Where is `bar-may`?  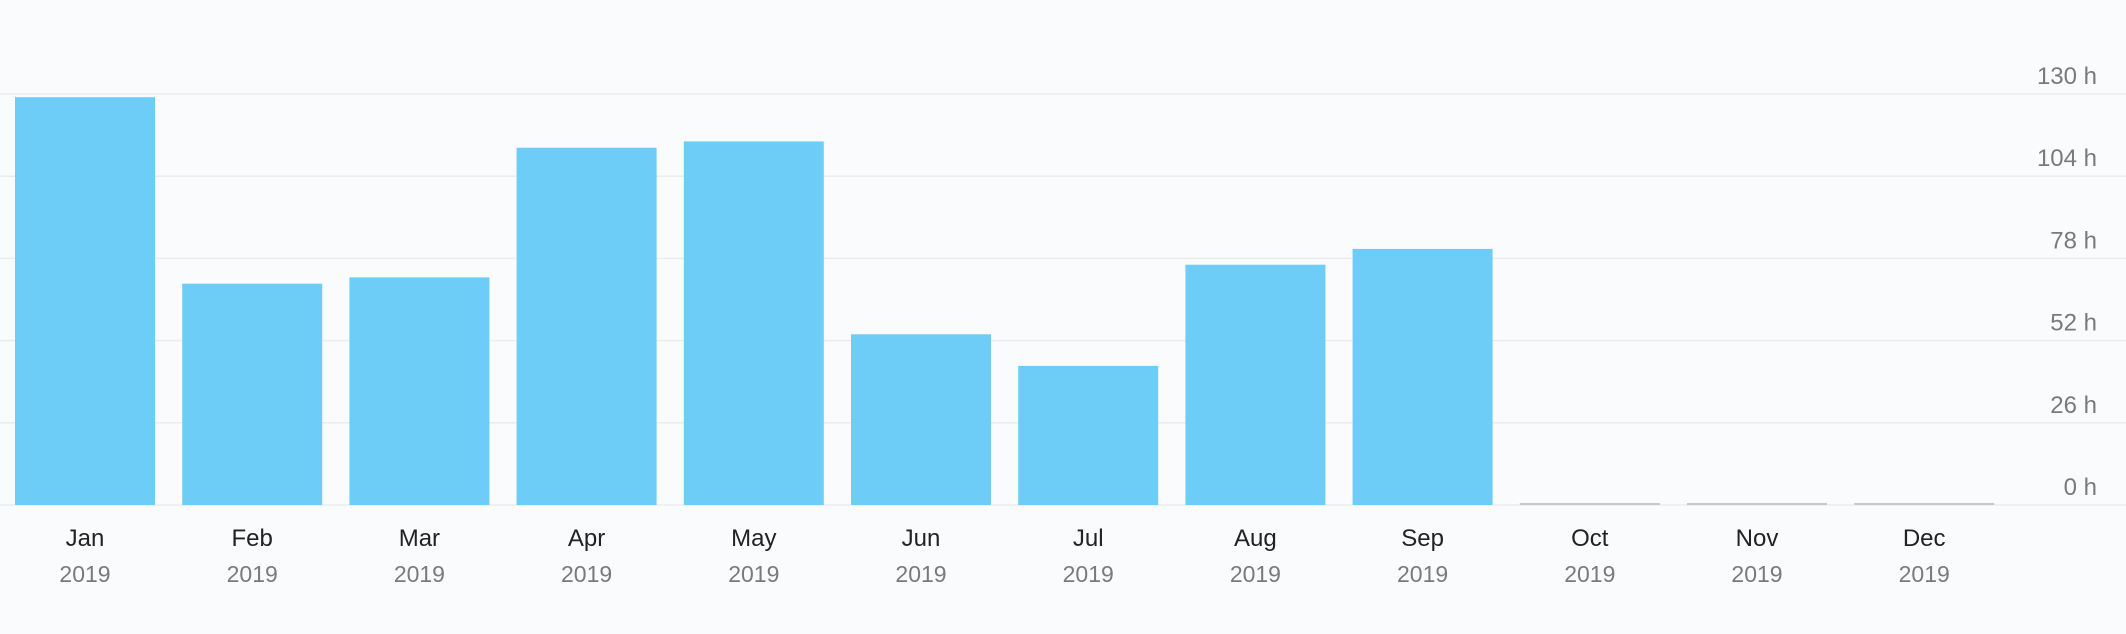 bar-may is located at coordinates (753, 323).